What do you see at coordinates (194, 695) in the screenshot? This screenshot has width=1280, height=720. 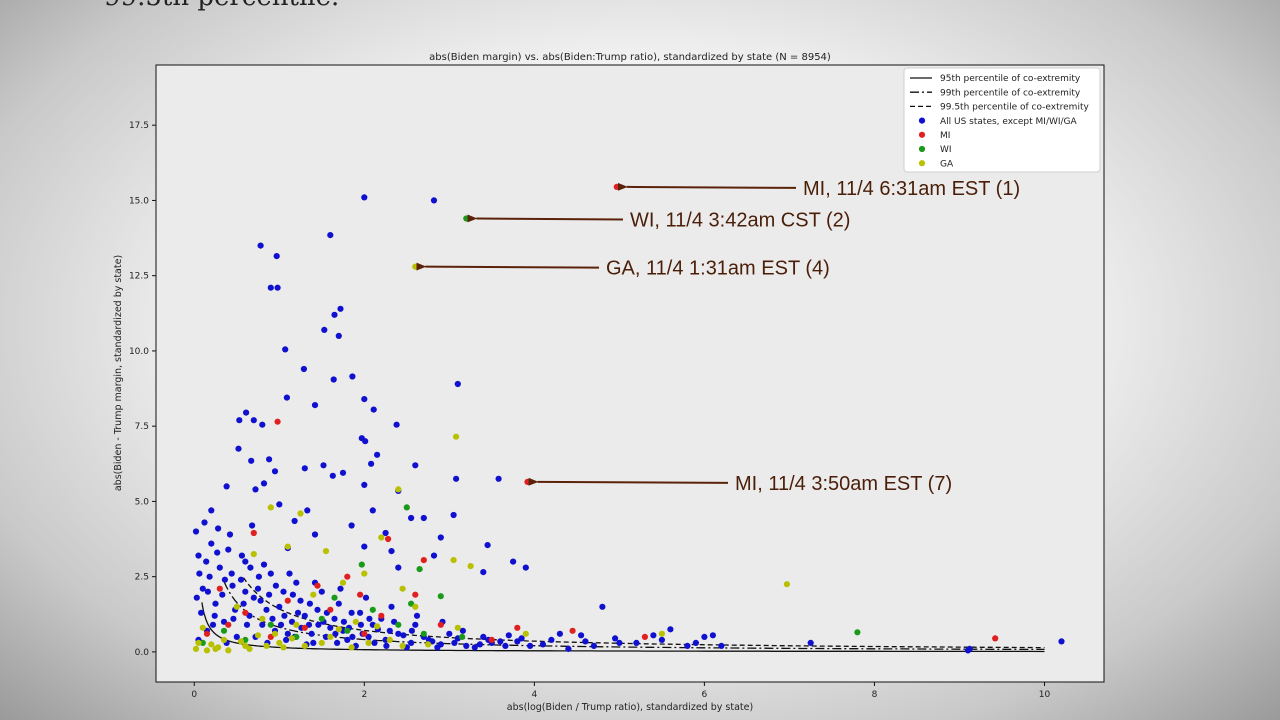 I see `x-tick-label: 0` at bounding box center [194, 695].